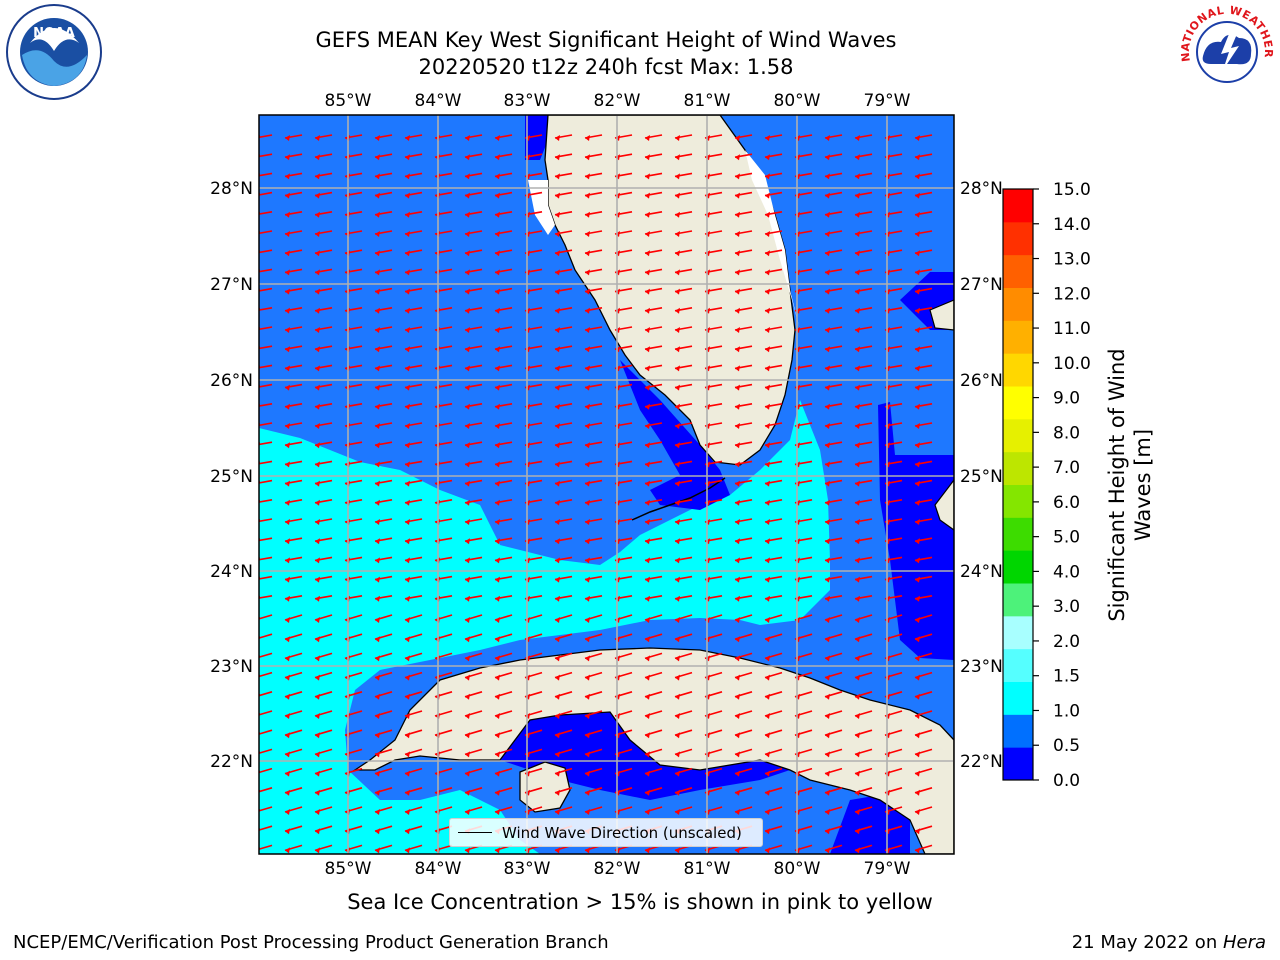 The height and width of the screenshot is (960, 1280). Describe the element at coordinates (1066, 503) in the screenshot. I see `colorbar-tick-label: 6.0` at that location.